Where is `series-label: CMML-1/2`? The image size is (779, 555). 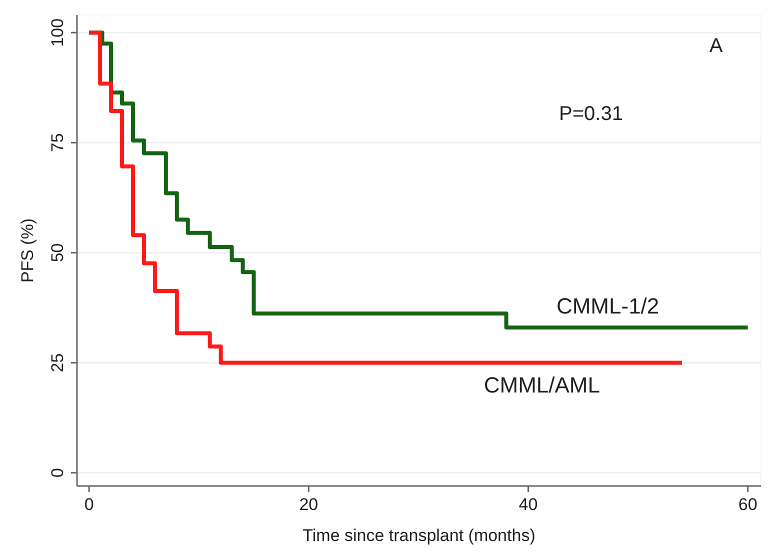 series-label: CMML-1/2 is located at coordinates (608, 306).